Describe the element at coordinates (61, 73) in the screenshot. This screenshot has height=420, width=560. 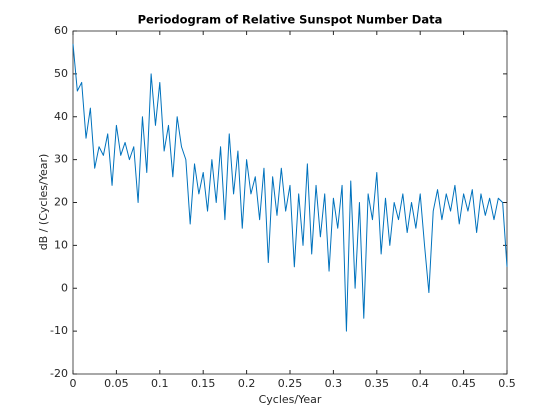
I see `y-tick-label: 50` at that location.